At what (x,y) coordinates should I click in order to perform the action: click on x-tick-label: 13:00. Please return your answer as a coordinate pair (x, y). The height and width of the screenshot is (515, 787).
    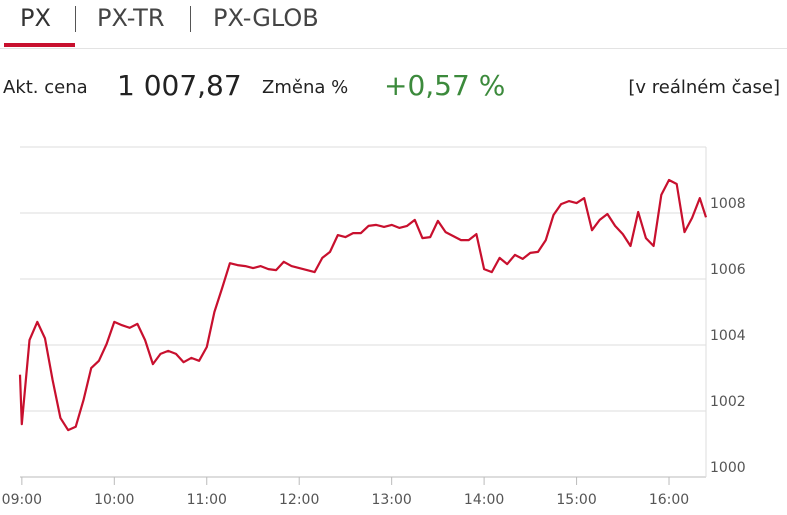
    Looking at the image, I should click on (391, 500).